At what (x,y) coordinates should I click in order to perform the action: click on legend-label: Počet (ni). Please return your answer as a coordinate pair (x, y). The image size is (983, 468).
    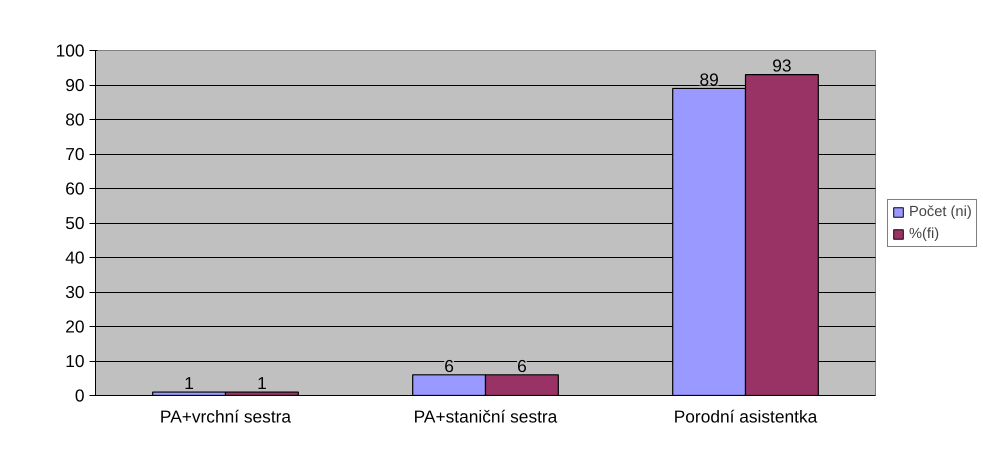
    Looking at the image, I should click on (940, 212).